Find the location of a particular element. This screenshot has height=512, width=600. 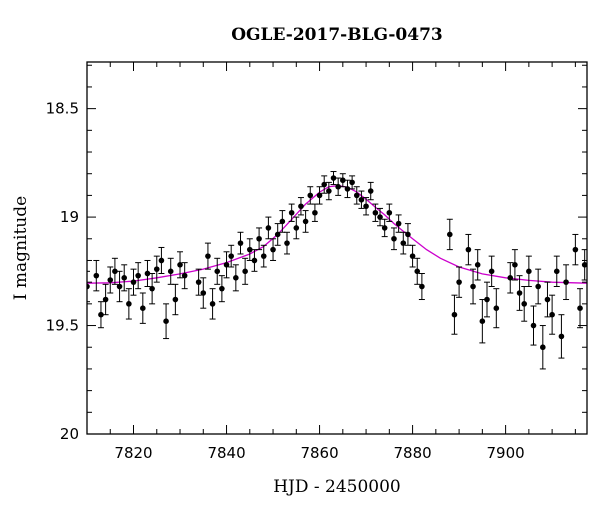

x-tick-label: 7840 is located at coordinates (226, 453).